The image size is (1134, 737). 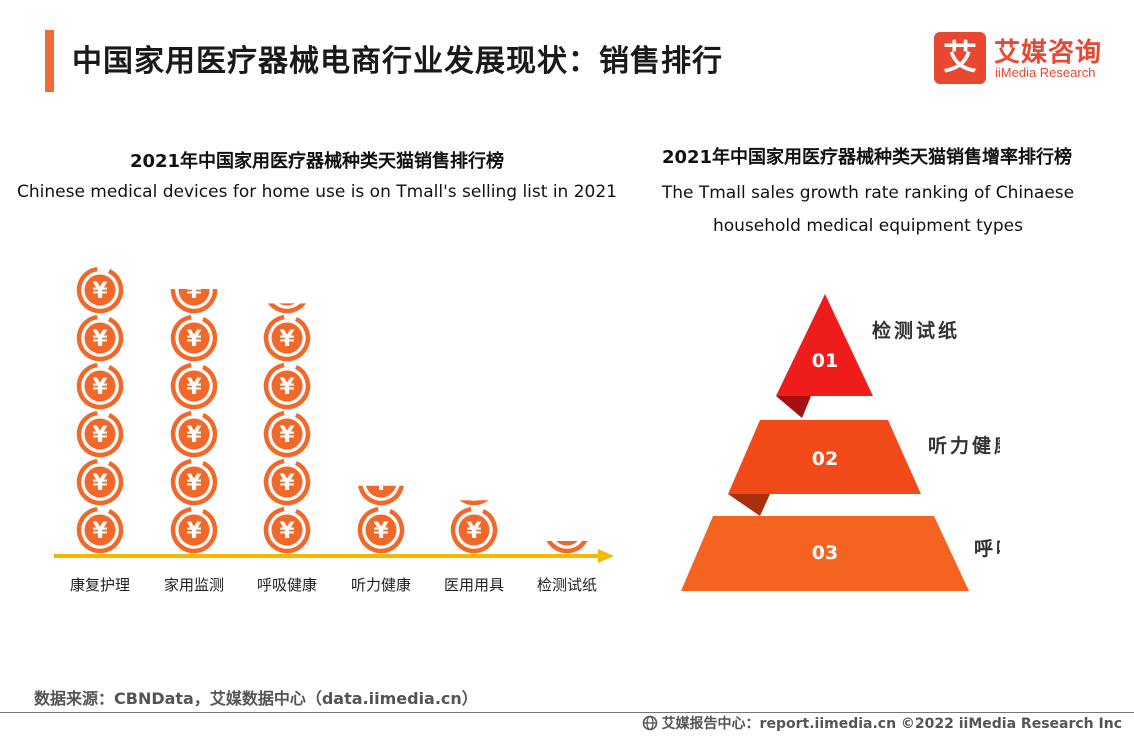 I want to click on coin-stack-bar: ¥, so click(x=567, y=536).